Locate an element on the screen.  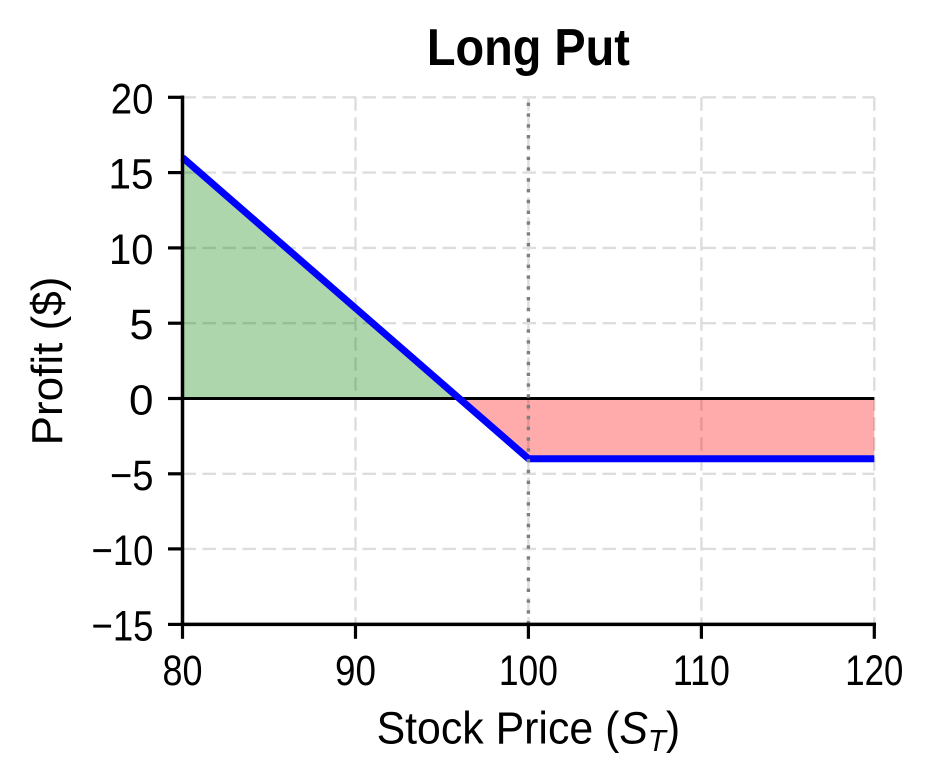
svg-text: 0 is located at coordinates (141, 401).